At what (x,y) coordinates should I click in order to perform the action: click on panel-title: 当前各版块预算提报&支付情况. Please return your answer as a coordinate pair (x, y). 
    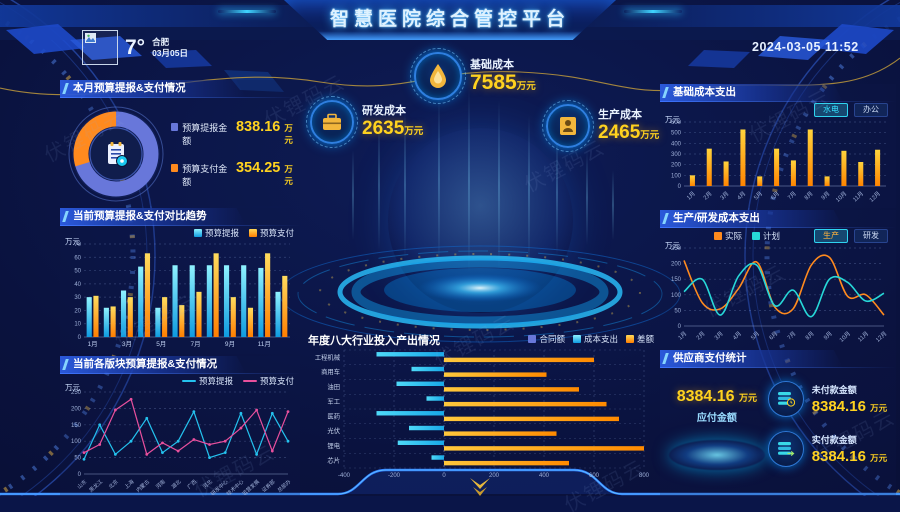
    Looking at the image, I should click on (153, 364).